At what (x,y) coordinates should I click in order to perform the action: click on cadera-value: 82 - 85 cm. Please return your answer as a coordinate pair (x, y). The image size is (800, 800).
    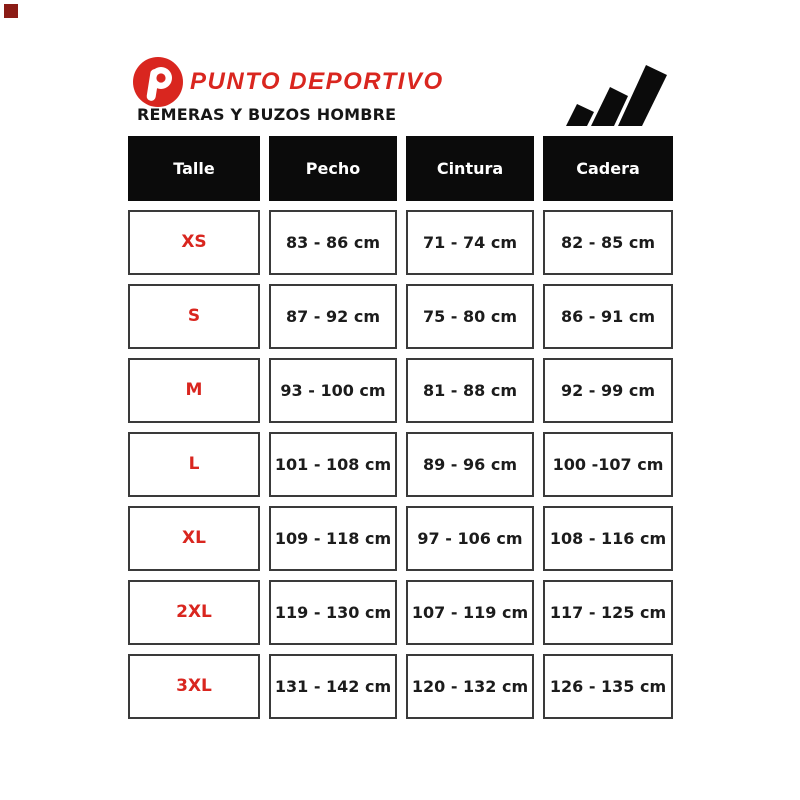
    Looking at the image, I should click on (608, 242).